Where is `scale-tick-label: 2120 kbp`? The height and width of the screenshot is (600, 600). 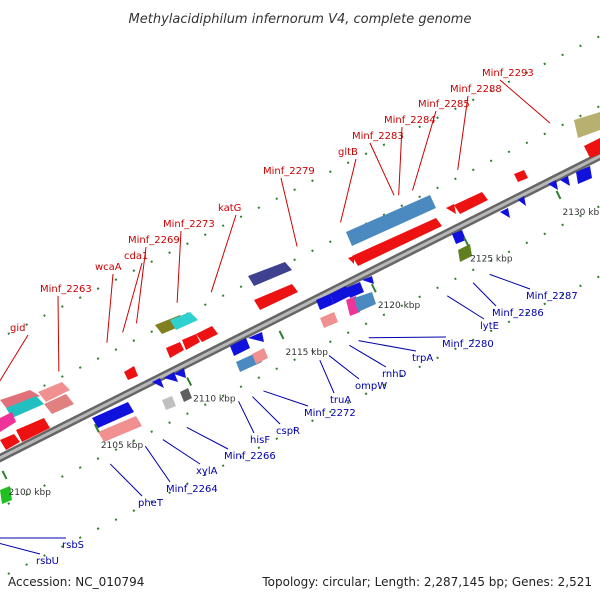 scale-tick-label: 2120 kbp is located at coordinates (399, 306).